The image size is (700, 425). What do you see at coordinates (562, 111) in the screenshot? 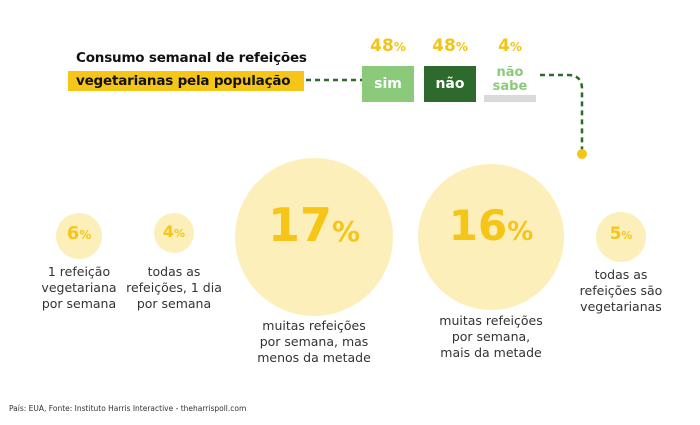
I see `connector-answers-to-bubbles` at bounding box center [562, 111].